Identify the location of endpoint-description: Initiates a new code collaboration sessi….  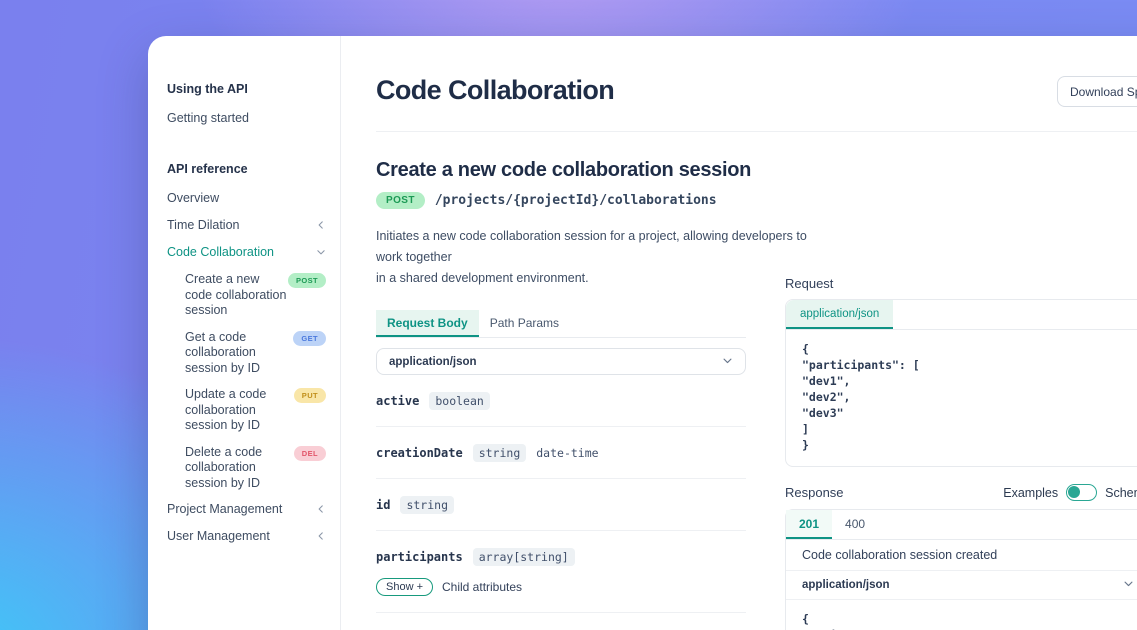
(591, 257).